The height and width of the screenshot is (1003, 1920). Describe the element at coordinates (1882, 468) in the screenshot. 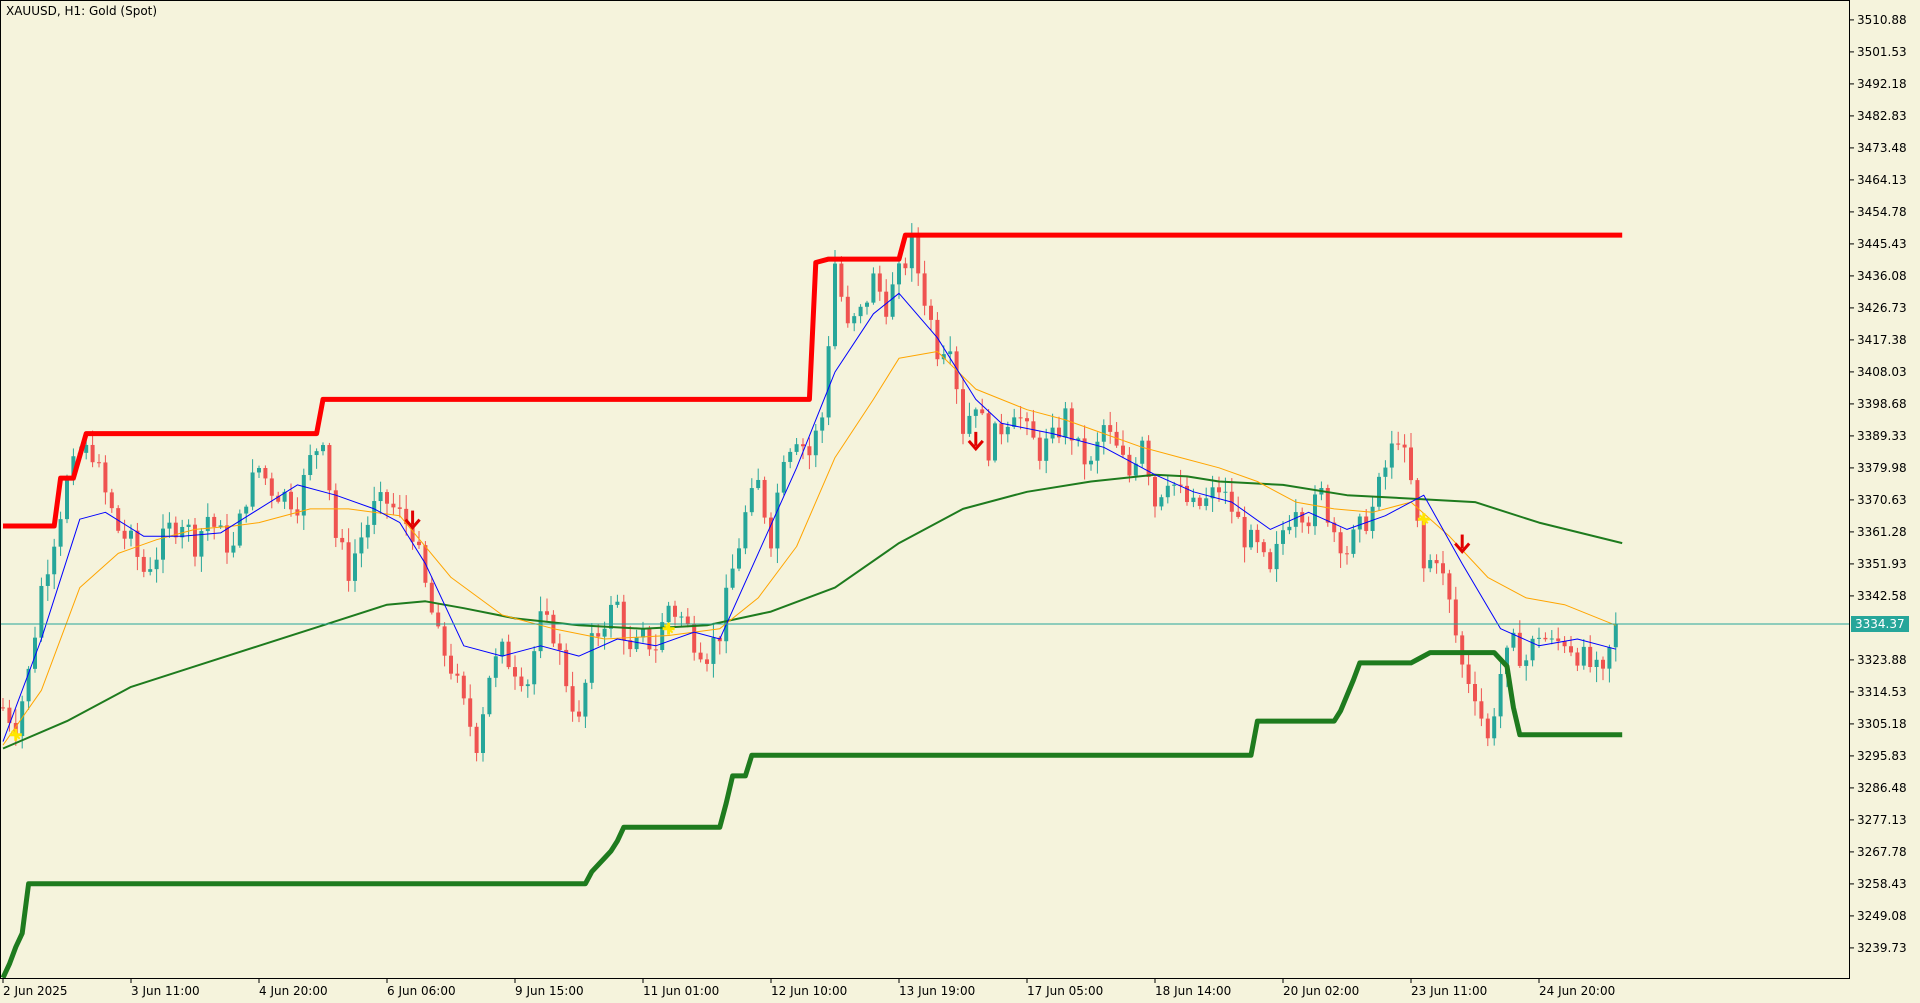

I see `y-tick-label: 3379.98` at that location.